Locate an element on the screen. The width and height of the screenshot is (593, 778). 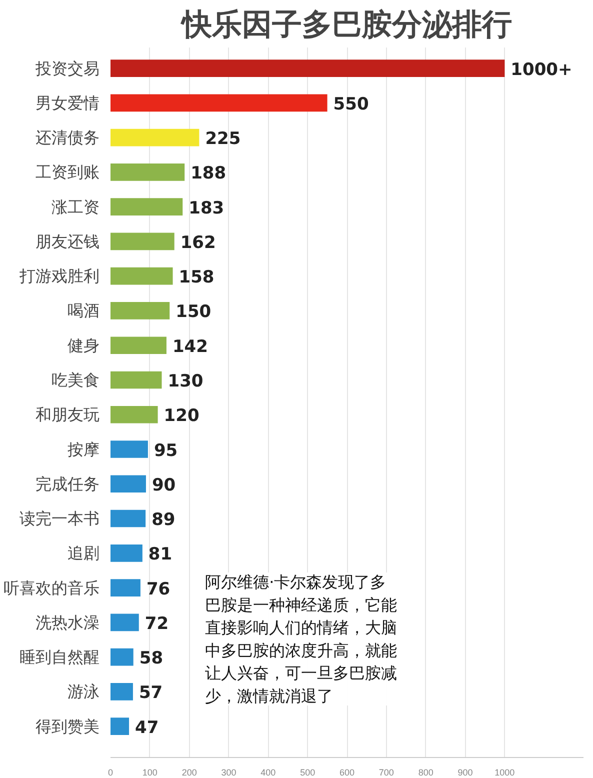
x-tick-label: 900 is located at coordinates (465, 773).